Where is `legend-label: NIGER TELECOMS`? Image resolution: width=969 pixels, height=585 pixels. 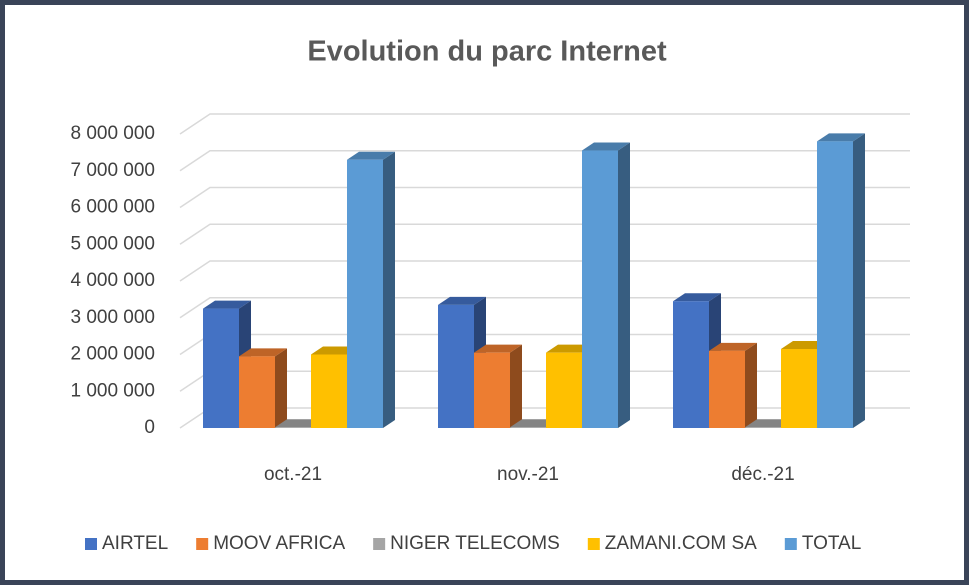 legend-label: NIGER TELECOMS is located at coordinates (475, 543).